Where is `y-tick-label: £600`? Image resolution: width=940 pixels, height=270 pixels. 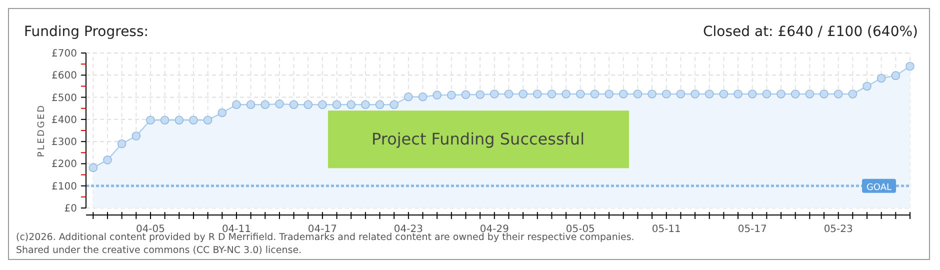
y-tick-label: £600 is located at coordinates (64, 76).